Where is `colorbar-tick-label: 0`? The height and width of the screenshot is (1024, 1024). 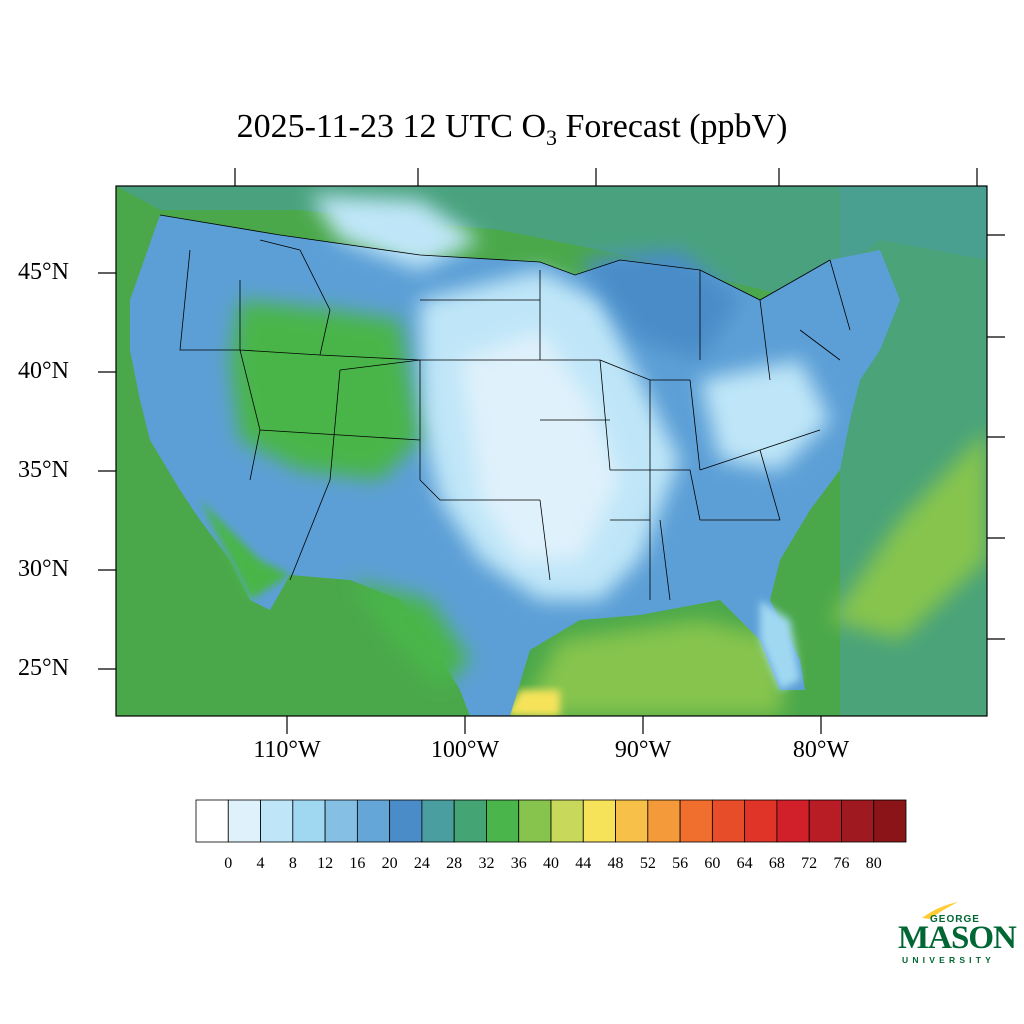 colorbar-tick-label: 0 is located at coordinates (228, 863).